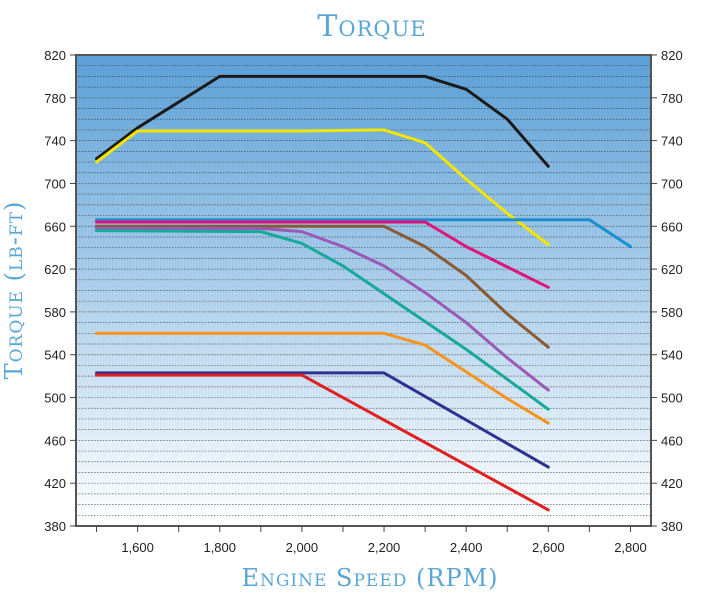 The width and height of the screenshot is (715, 598). Describe the element at coordinates (466, 547) in the screenshot. I see `x-tick-label: 2,400` at that location.